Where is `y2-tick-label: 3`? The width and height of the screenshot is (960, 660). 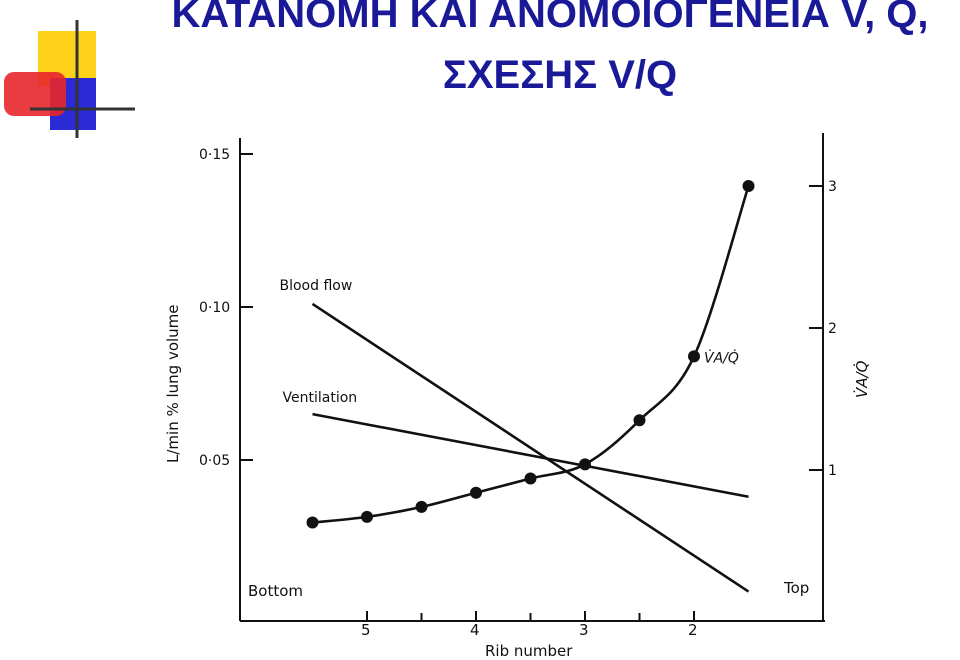
y2-tick-label: 3 is located at coordinates (832, 187).